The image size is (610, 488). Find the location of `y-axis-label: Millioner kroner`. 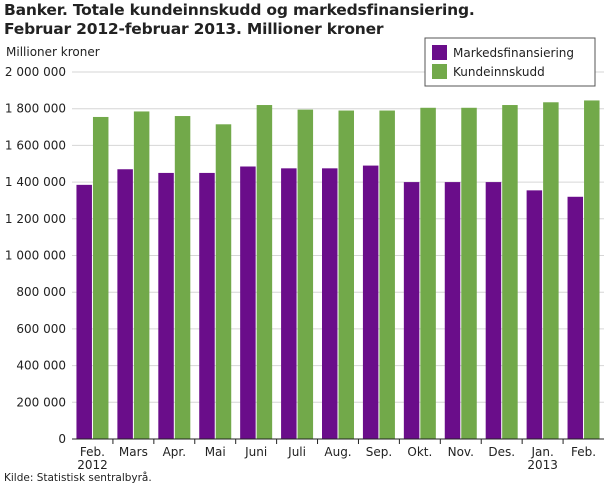

y-axis-label: Millioner kroner is located at coordinates (53, 52).